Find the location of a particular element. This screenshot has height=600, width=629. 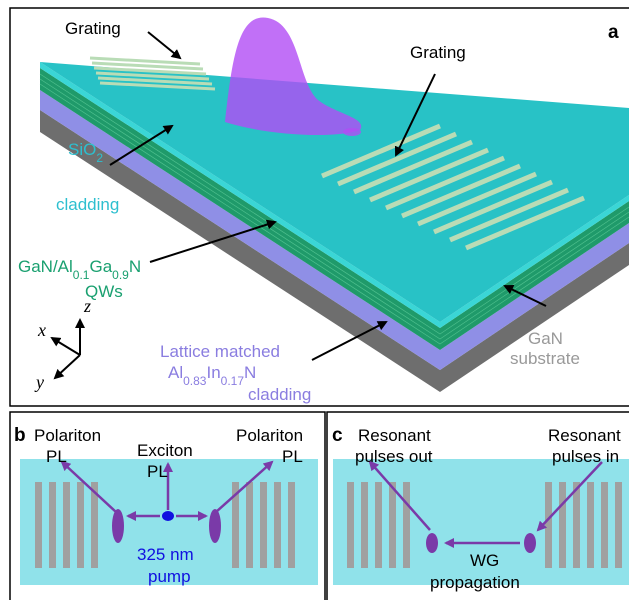

grating-left-bars is located at coordinates (152, 73).